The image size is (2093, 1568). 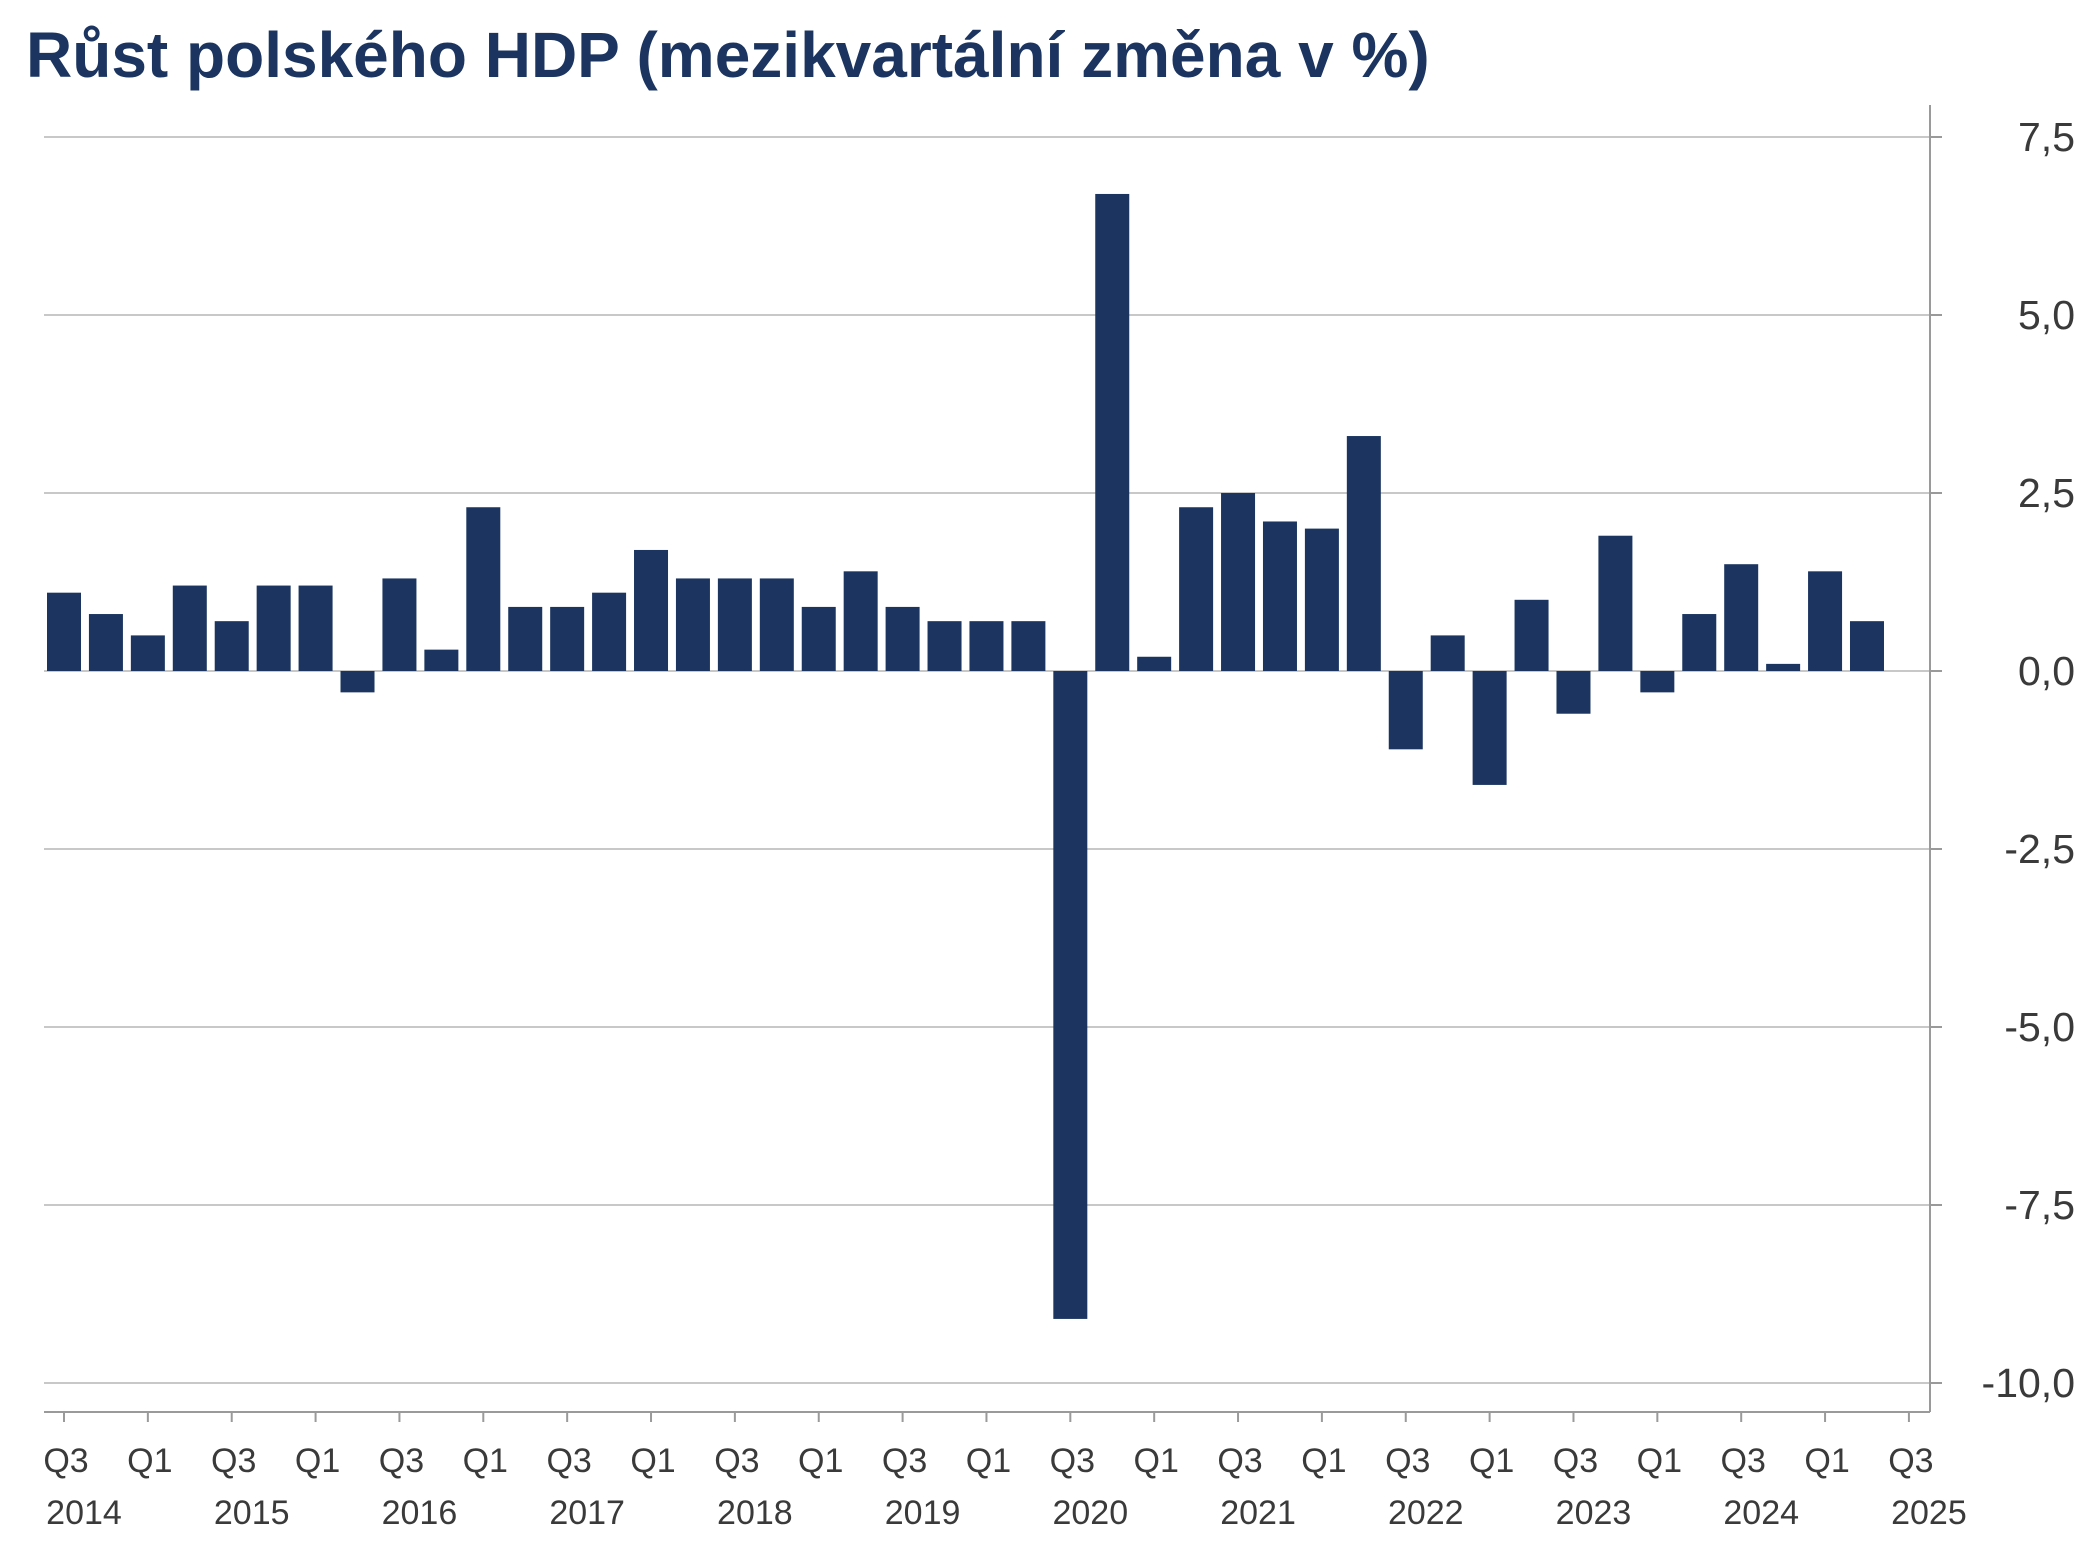 I want to click on x-tick-label-year: 2023, so click(x=1594, y=1513).